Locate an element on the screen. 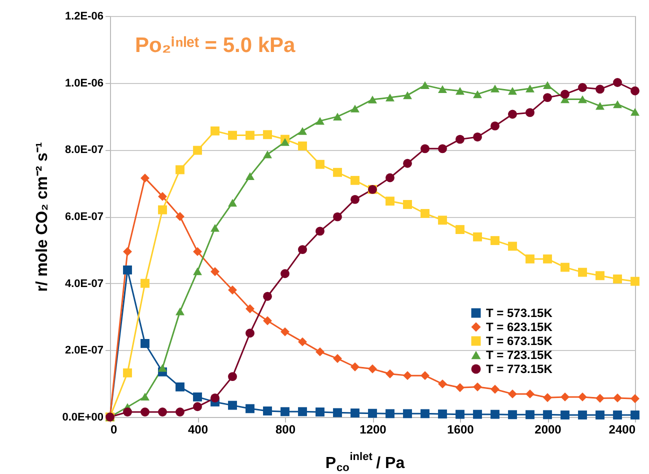  x-tick-label: 1200 is located at coordinates (373, 429).